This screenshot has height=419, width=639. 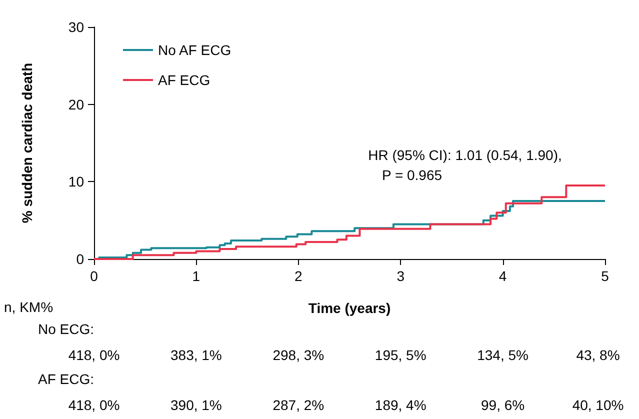 I want to click on x-tick-label: 3, so click(x=400, y=276).